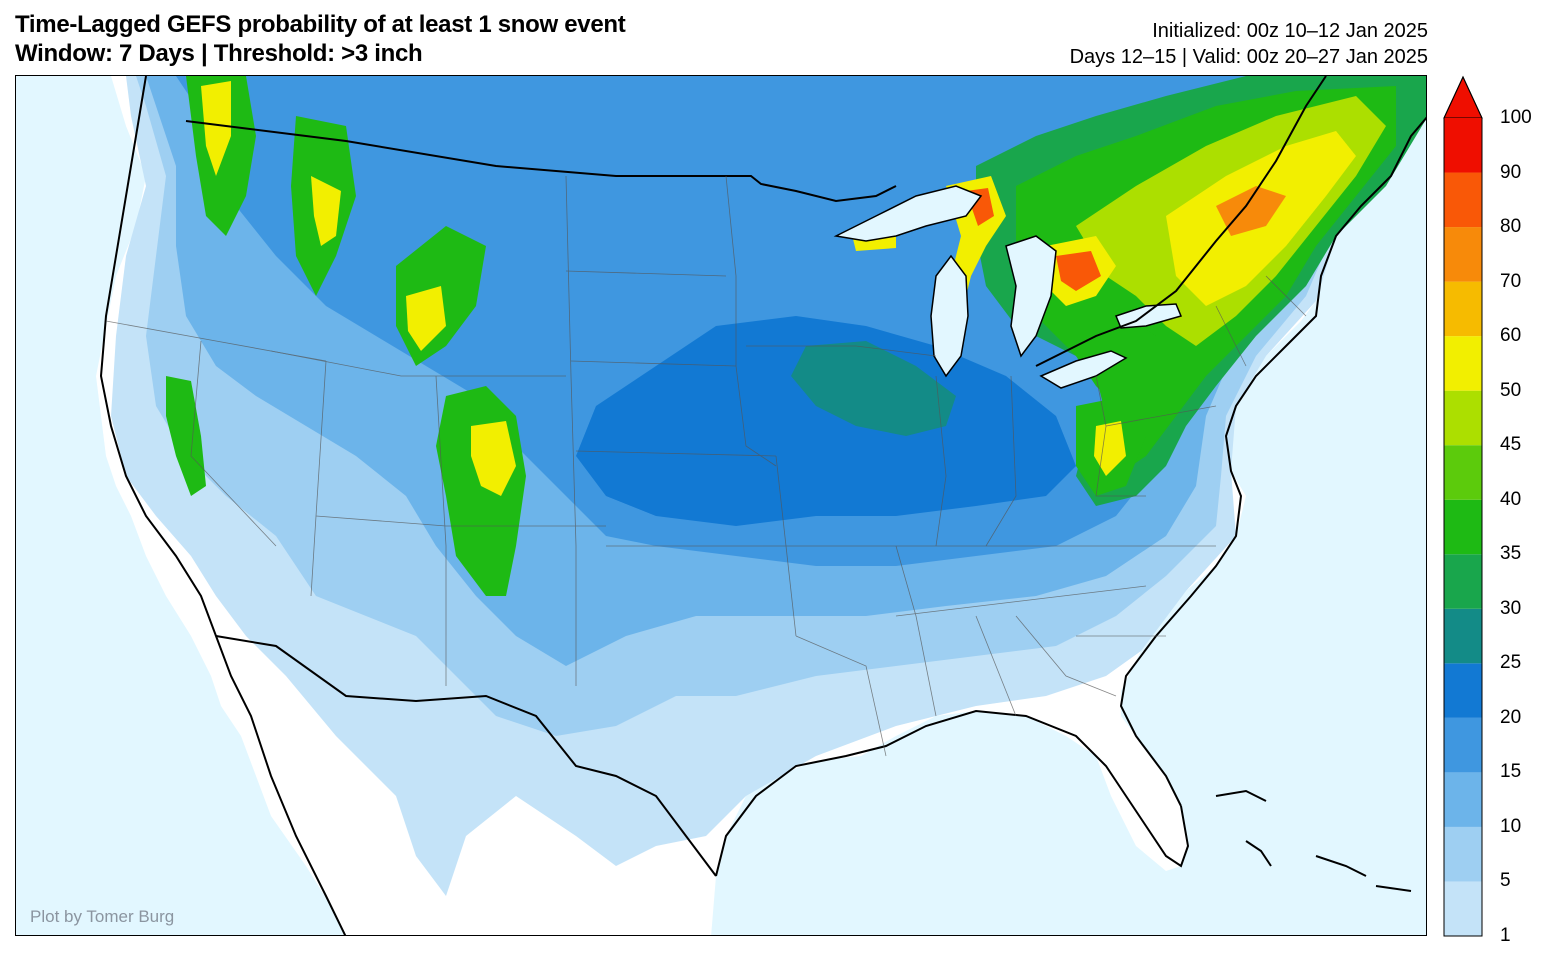 The image size is (1550, 963). I want to click on gulf-coast, so click(952, 793).